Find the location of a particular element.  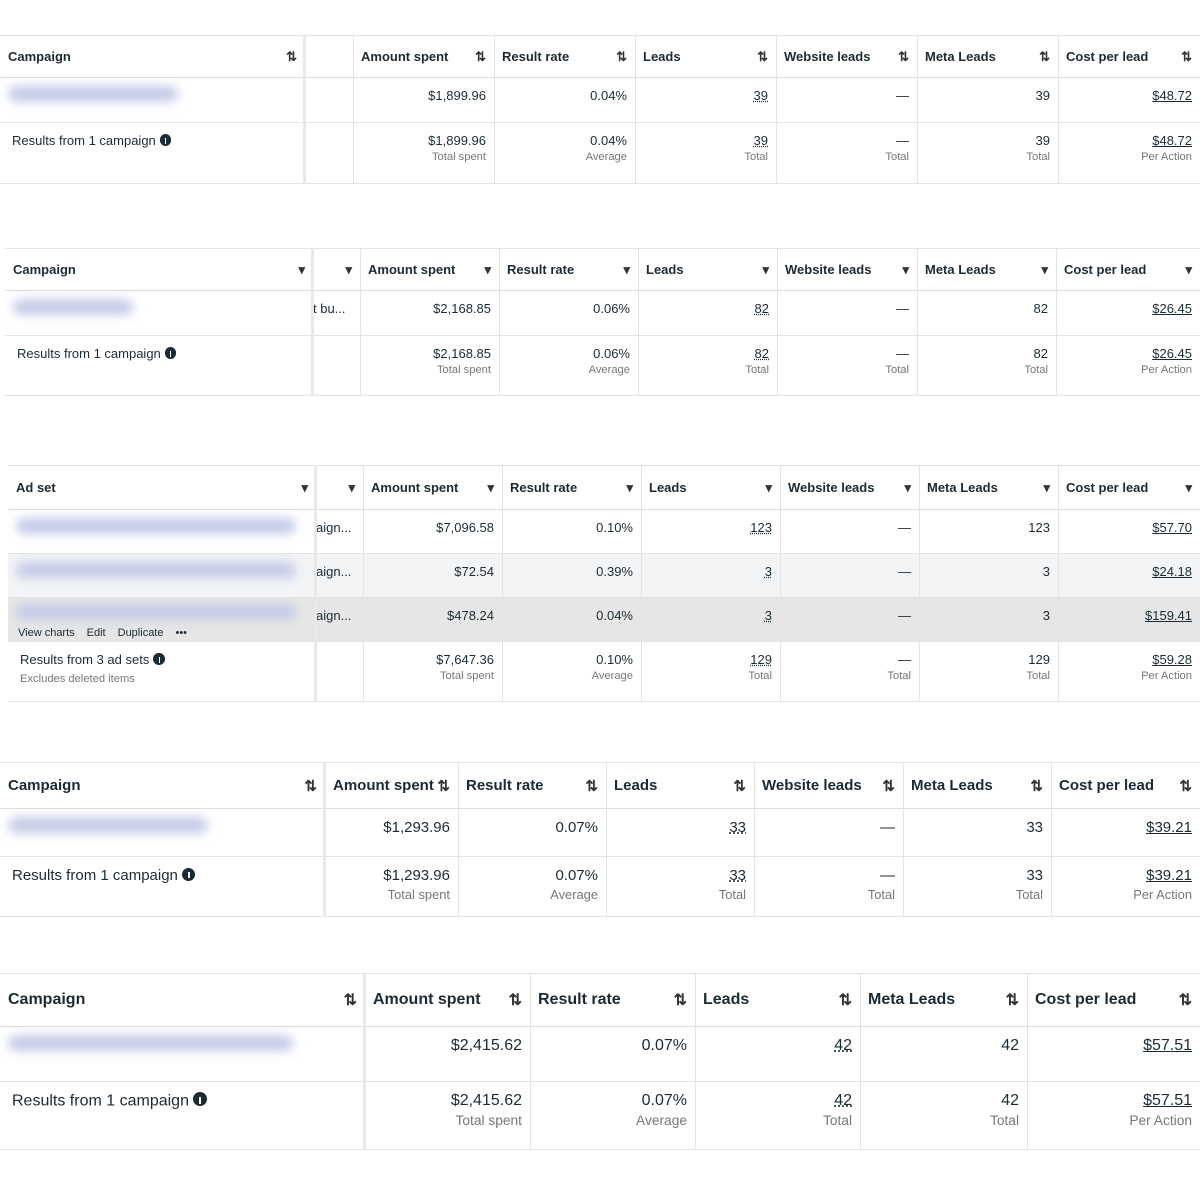

summary-sub: Average is located at coordinates (574, 894).